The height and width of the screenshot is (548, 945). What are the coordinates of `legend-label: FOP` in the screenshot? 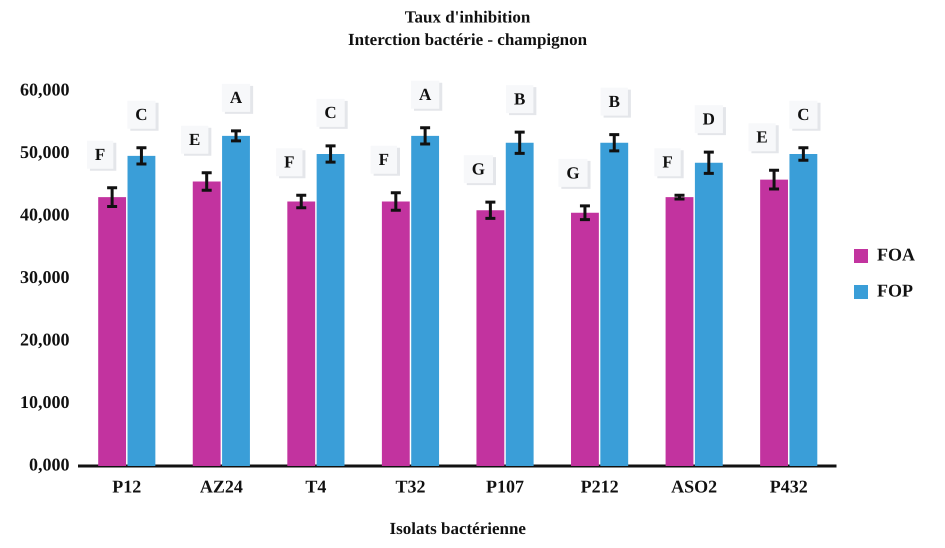 It's located at (895, 290).